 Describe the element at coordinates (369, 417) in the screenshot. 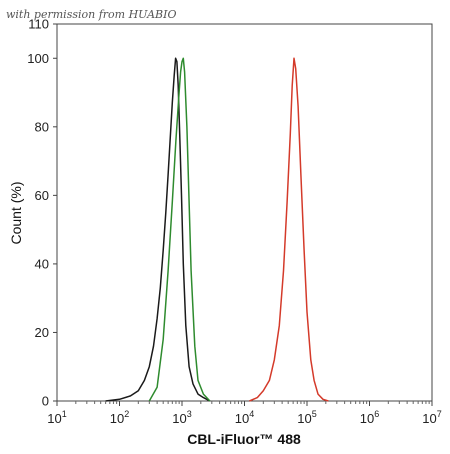

I see `x-tick-label: 10⁶` at that location.